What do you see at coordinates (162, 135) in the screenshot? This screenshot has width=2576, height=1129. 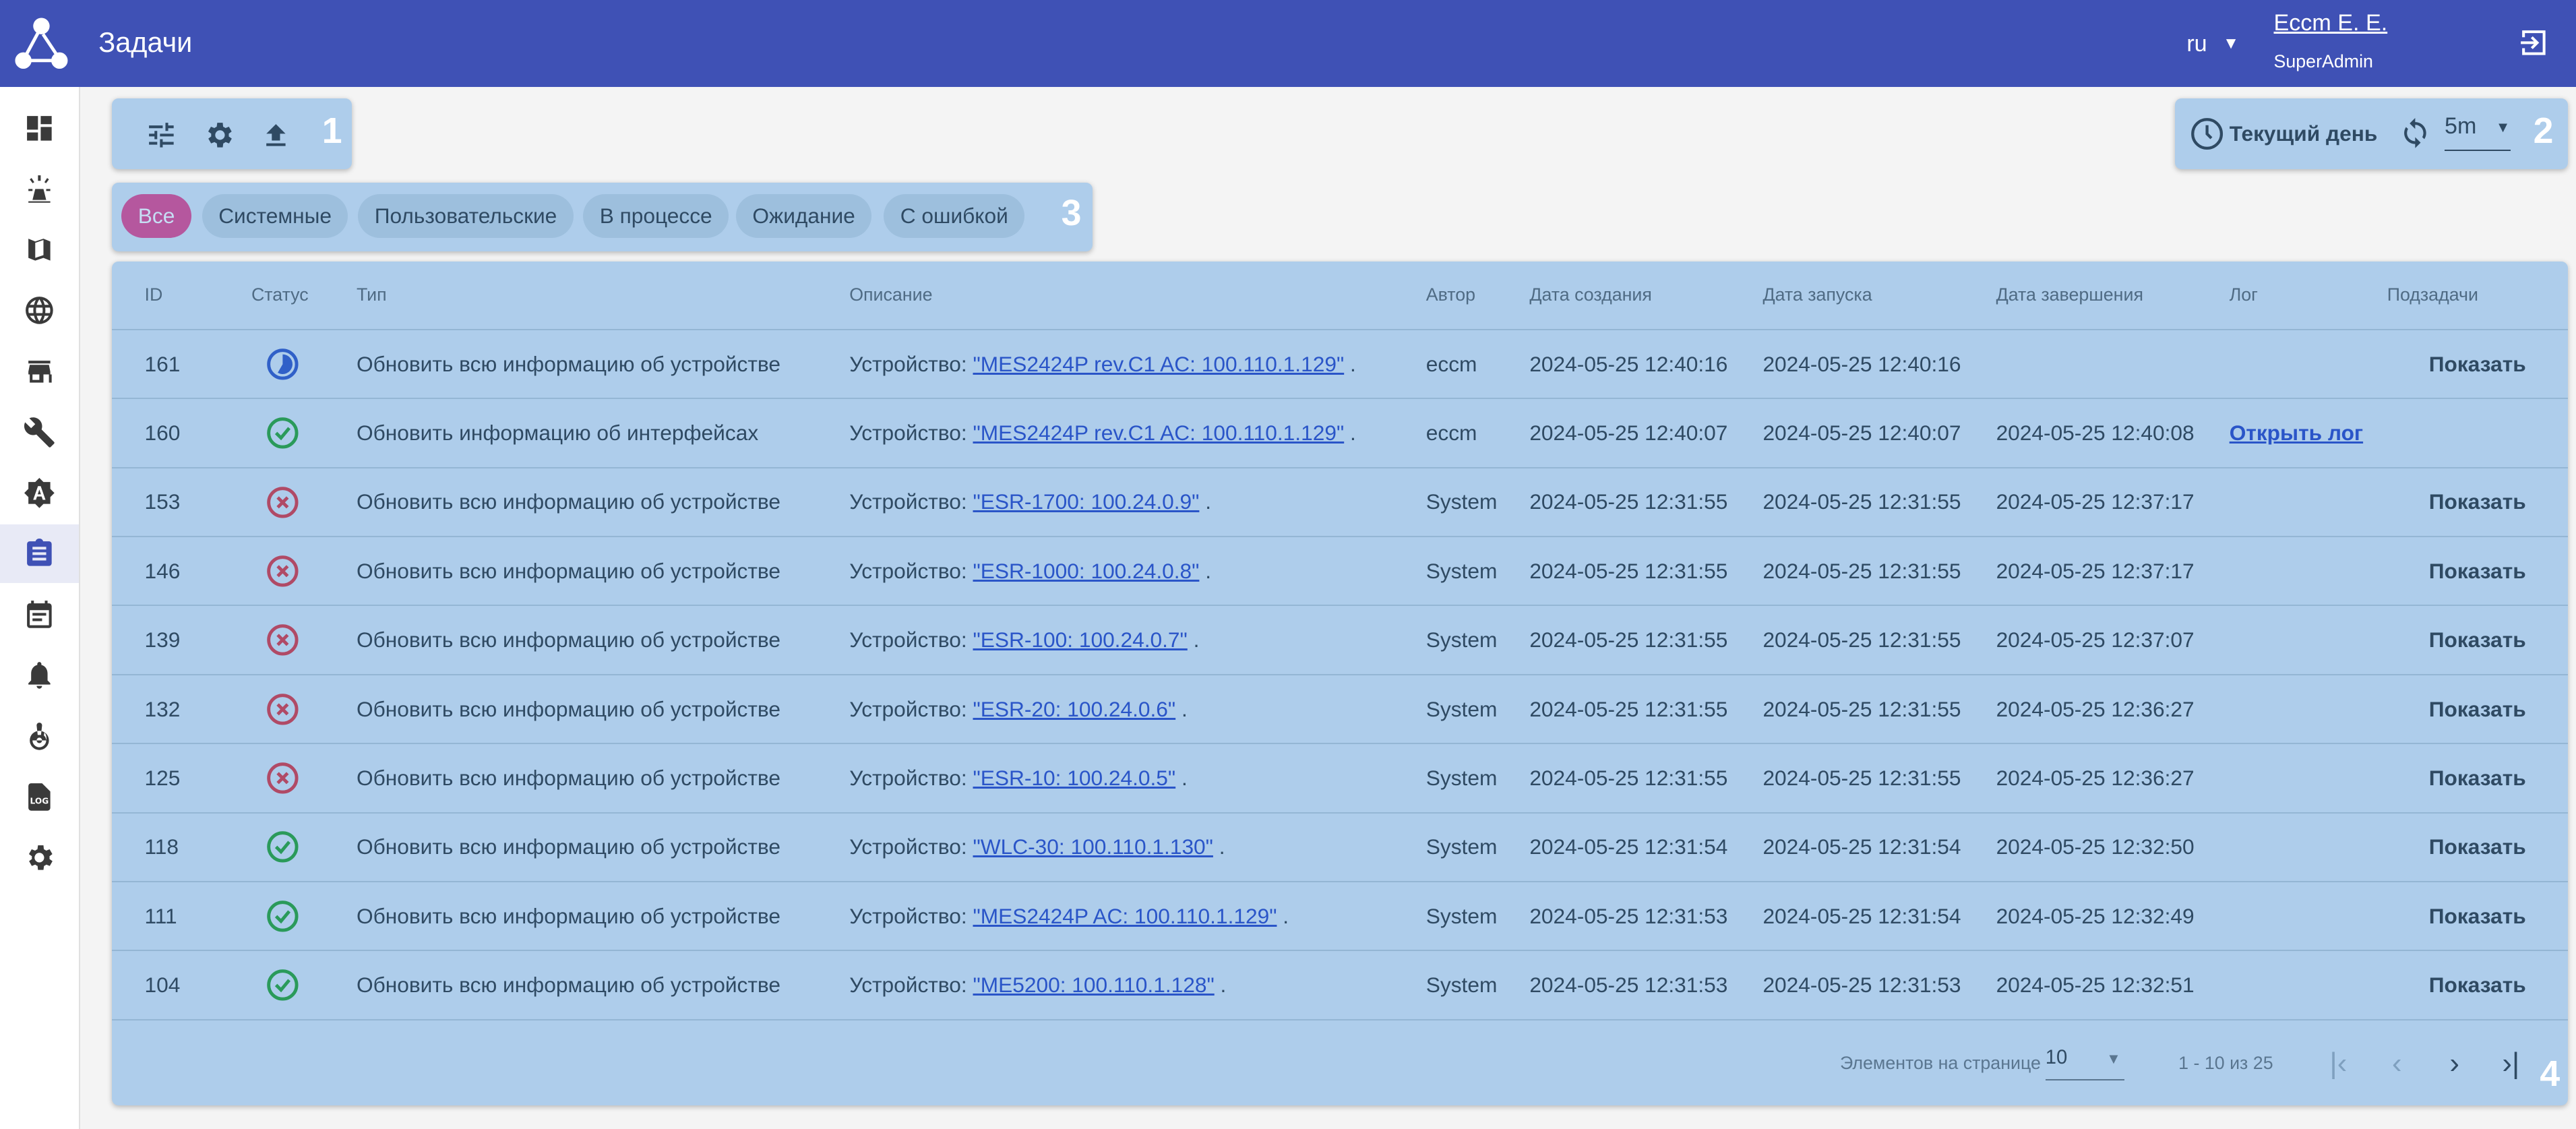 I see `filter-settings-icon` at bounding box center [162, 135].